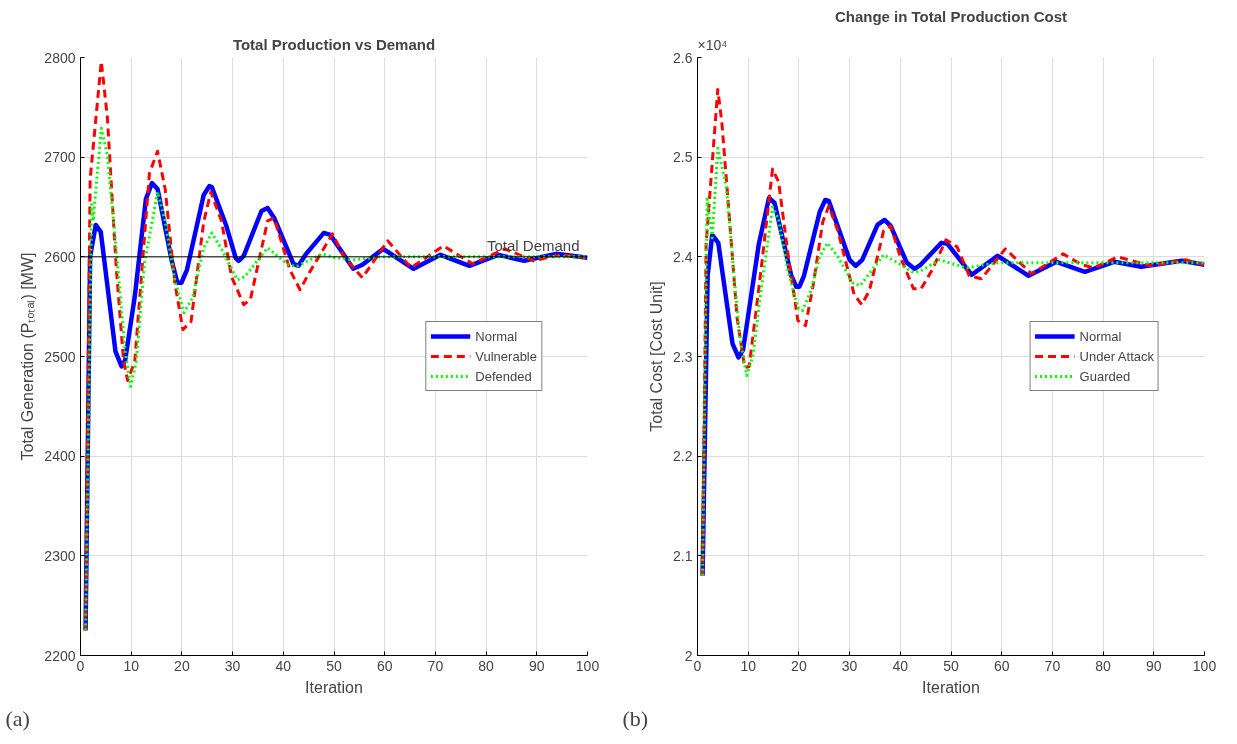  Describe the element at coordinates (657, 356) in the screenshot. I see `y-axis-title: Total Cost [Cost Unit]` at that location.